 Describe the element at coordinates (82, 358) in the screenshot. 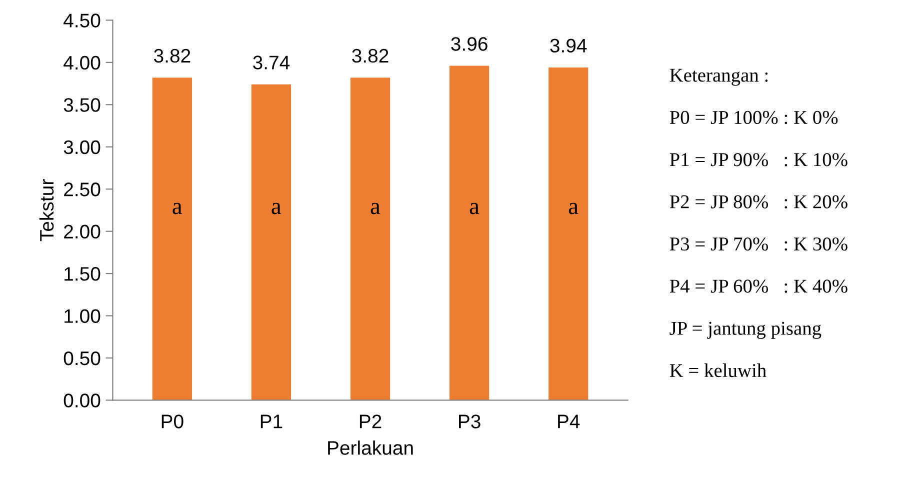

I see `y-tick-label: 0.50` at that location.